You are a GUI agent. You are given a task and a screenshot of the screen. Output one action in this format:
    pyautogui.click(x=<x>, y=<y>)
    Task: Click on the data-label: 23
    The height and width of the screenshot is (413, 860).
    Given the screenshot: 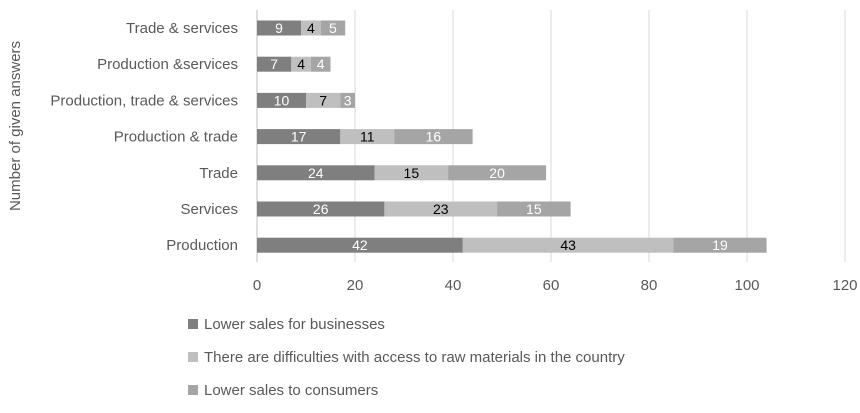 What is the action you would take?
    pyautogui.click(x=441, y=209)
    